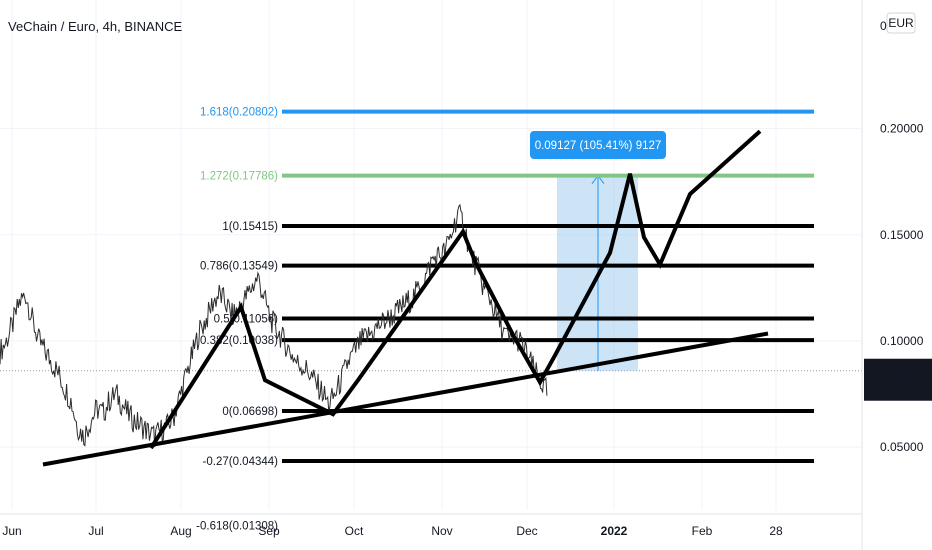  I want to click on x-tick-label: Dec, so click(526, 531).